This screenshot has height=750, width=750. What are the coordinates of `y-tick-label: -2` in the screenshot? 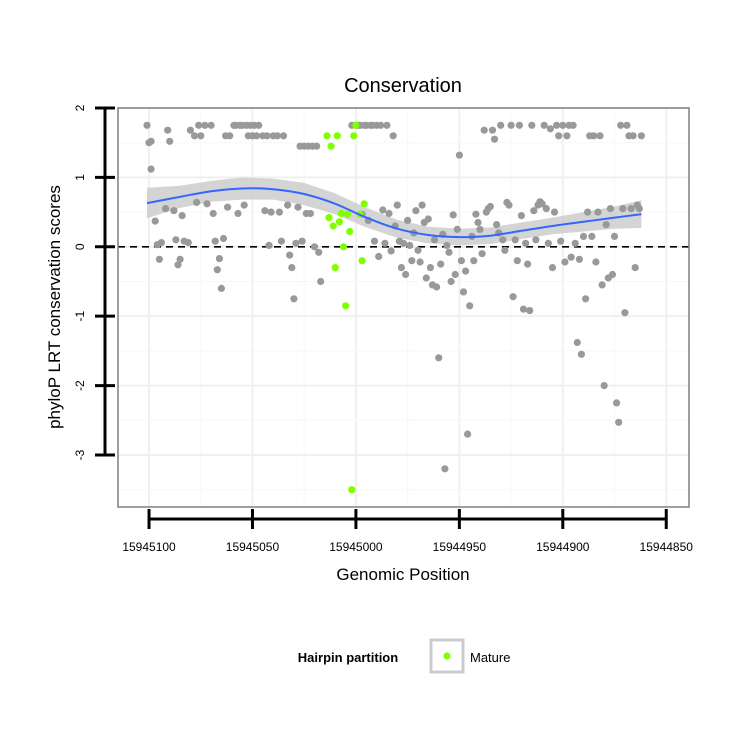 It's located at (80, 385).